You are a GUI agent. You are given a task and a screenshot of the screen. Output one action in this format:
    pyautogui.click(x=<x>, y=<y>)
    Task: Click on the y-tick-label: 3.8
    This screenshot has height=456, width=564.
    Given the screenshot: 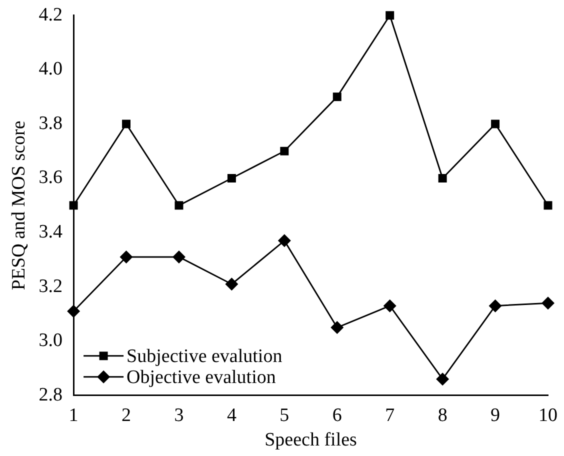 What is the action you would take?
    pyautogui.click(x=50, y=123)
    